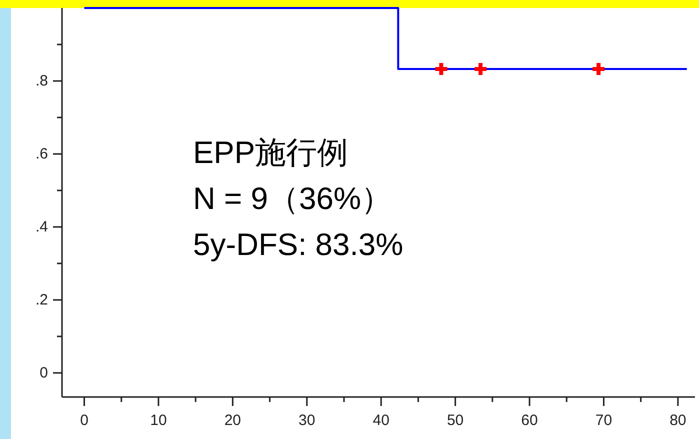 The width and height of the screenshot is (699, 439). Describe the element at coordinates (41, 153) in the screenshot. I see `y-tick-label: .6` at that location.